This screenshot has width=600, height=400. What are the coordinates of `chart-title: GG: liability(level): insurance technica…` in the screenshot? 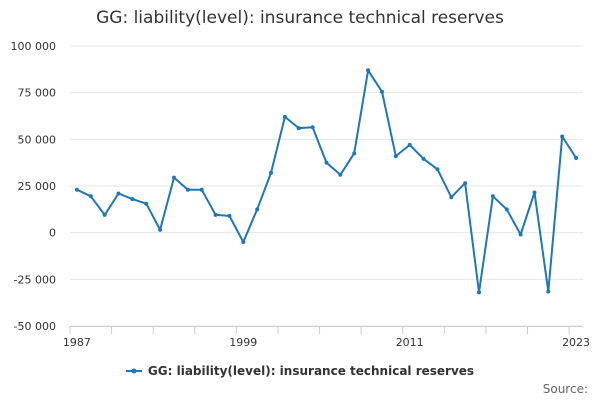 It's located at (300, 18).